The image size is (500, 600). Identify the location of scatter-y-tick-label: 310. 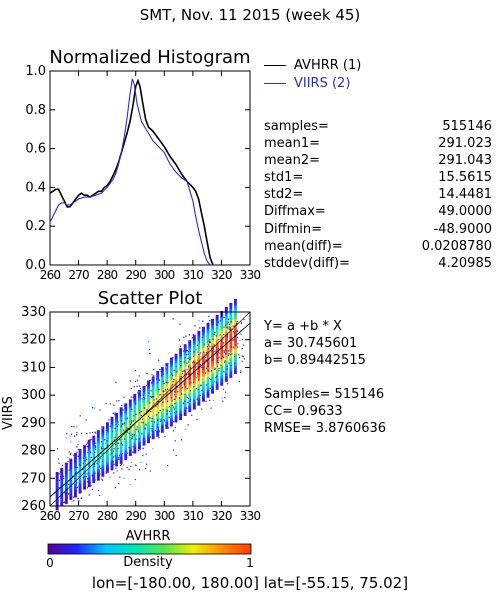
(33, 367).